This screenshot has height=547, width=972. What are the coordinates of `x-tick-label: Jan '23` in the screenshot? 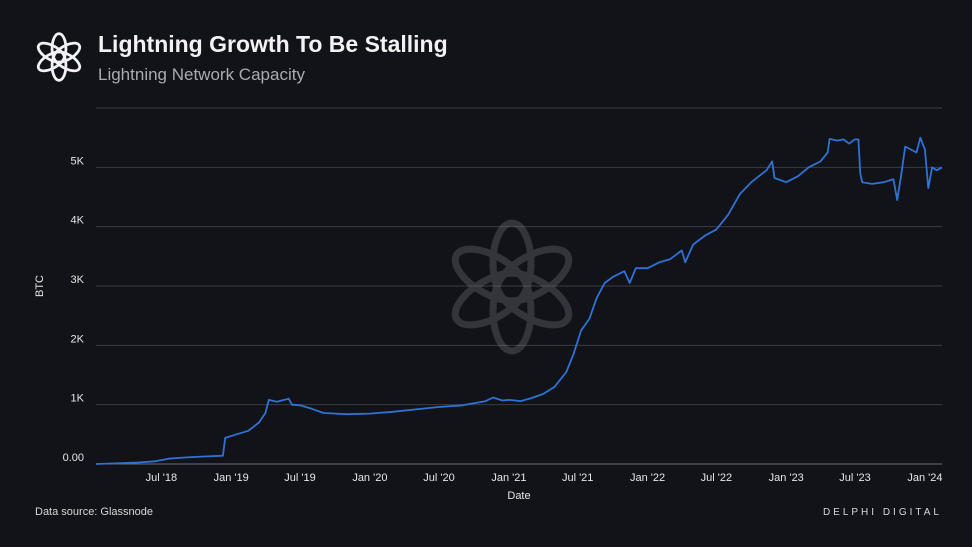 It's located at (786, 478).